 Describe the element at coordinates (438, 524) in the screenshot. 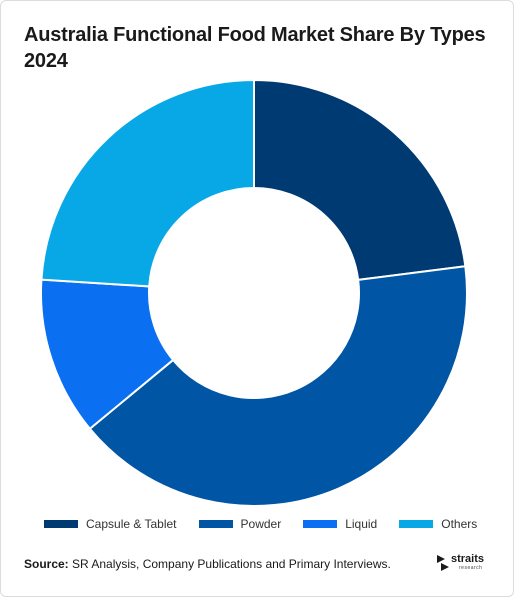

I see `legend-item-others: Others` at that location.